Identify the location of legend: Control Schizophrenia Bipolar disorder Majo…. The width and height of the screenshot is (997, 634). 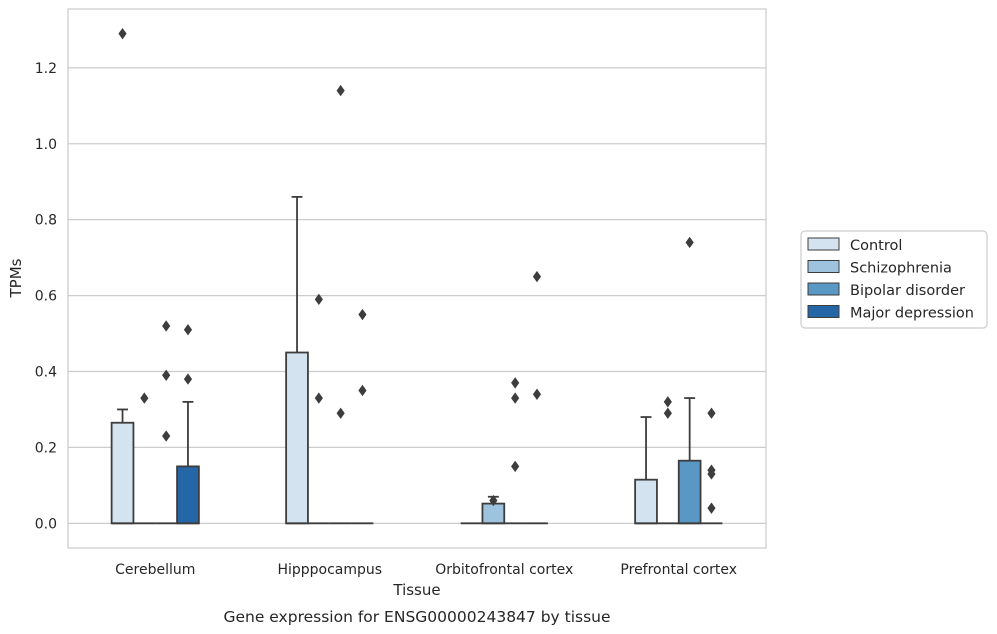
(894, 279).